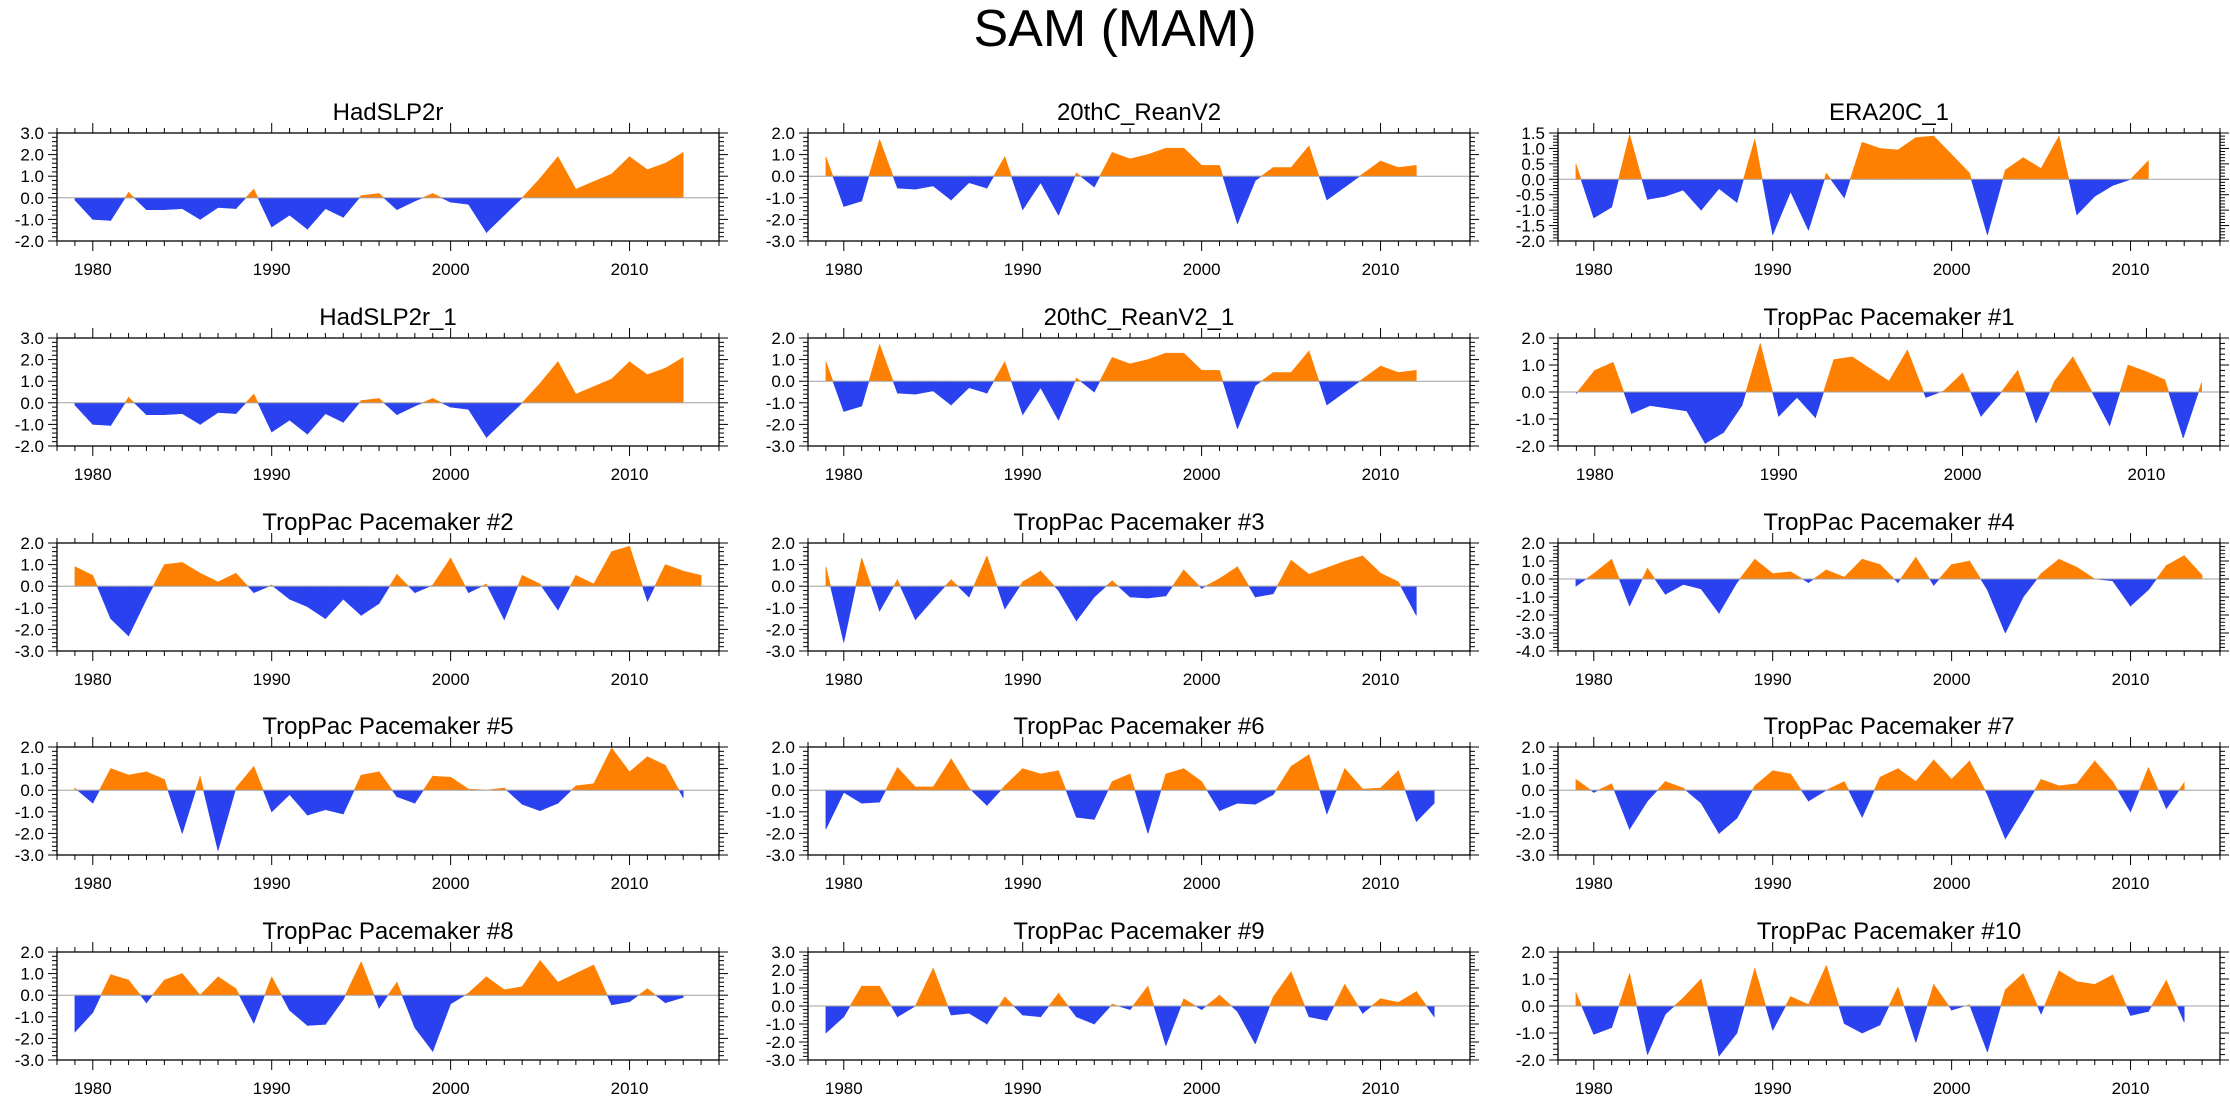 This screenshot has width=2230, height=1112. What do you see at coordinates (1889, 726) in the screenshot?
I see `panel-title: TropPac Pacemaker #7` at bounding box center [1889, 726].